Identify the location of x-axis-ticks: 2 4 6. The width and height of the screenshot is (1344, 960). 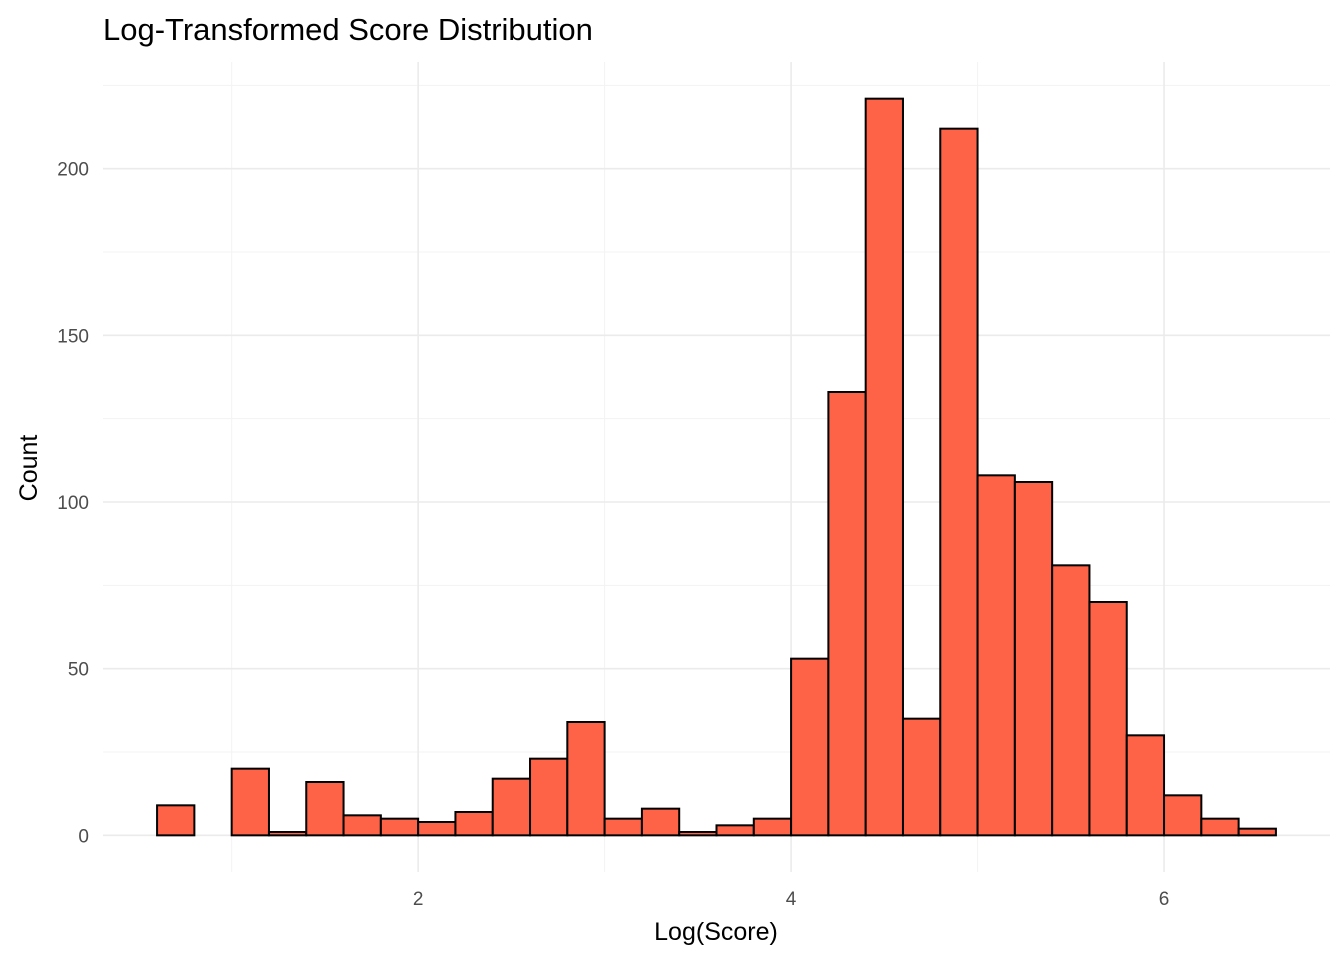
(791, 899).